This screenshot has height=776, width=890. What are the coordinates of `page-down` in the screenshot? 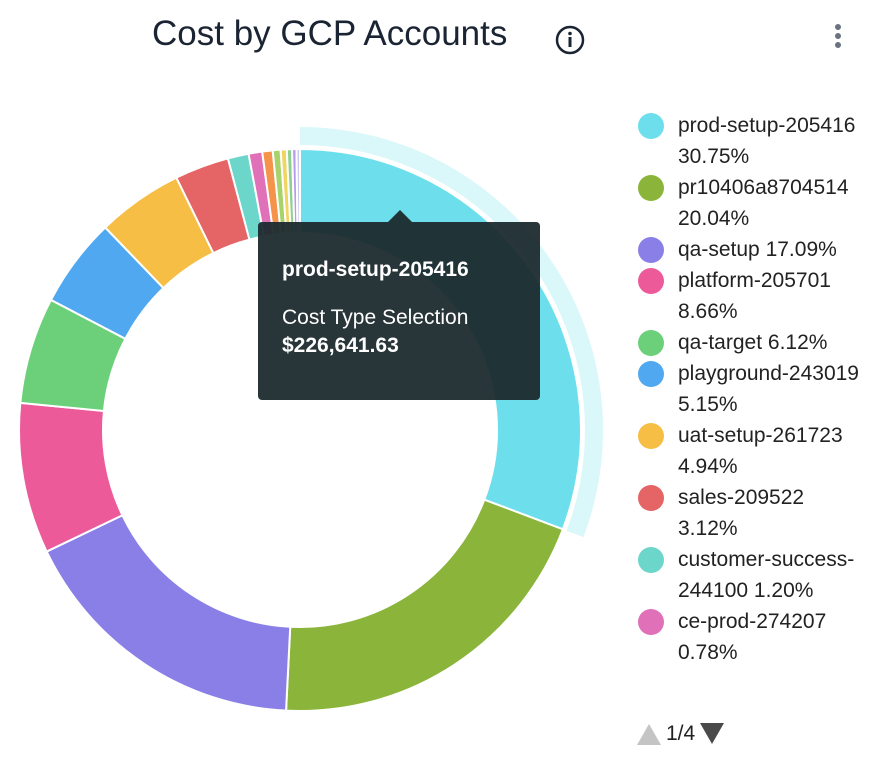 It's located at (712, 734).